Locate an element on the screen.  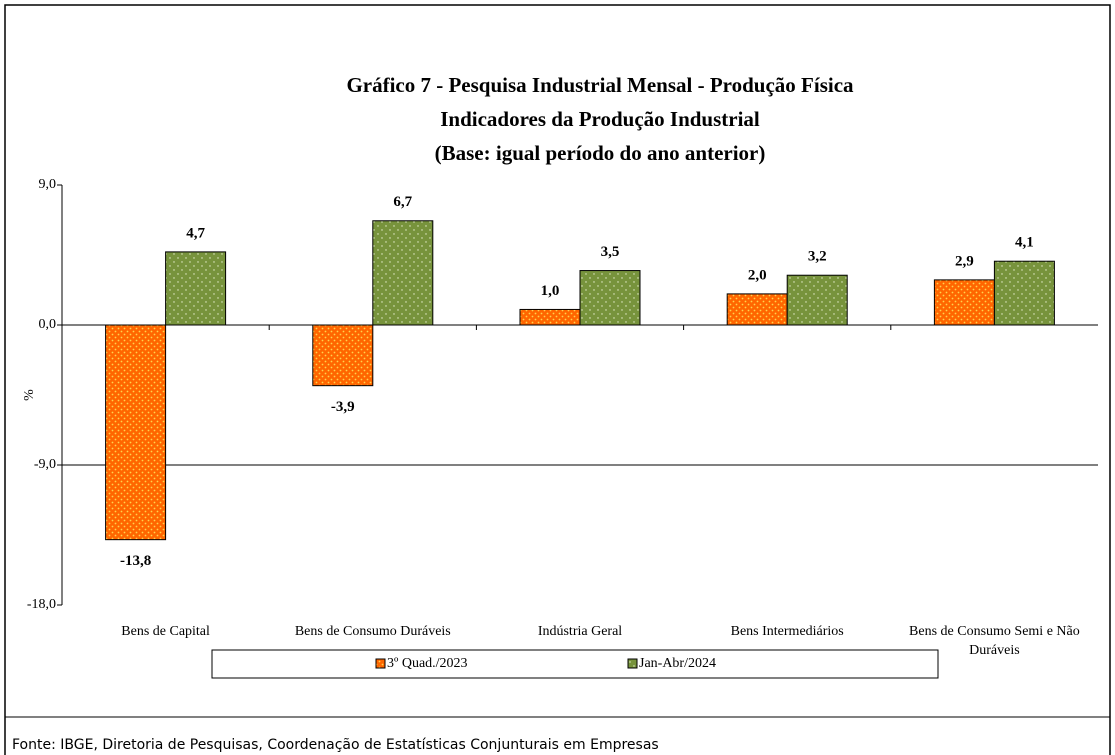
y-tick-label: 9,0 is located at coordinates (48, 184).